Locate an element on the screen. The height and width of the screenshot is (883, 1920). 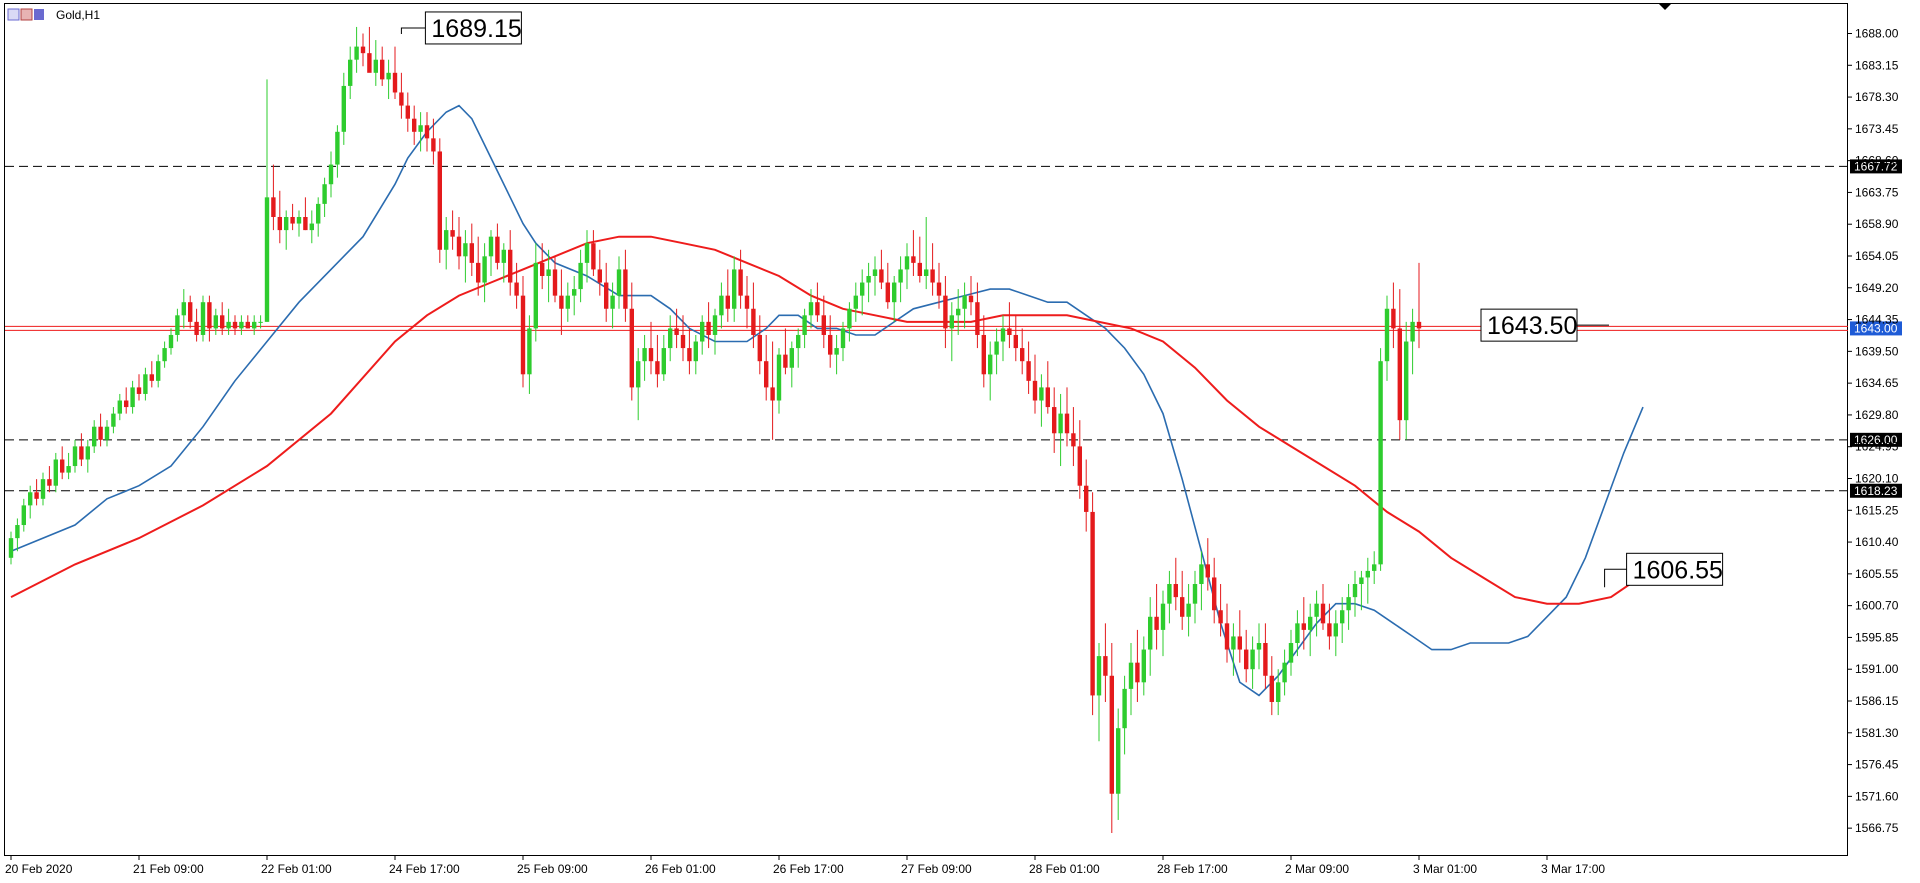
y-tick-label: 1591.00 is located at coordinates (1877, 669).